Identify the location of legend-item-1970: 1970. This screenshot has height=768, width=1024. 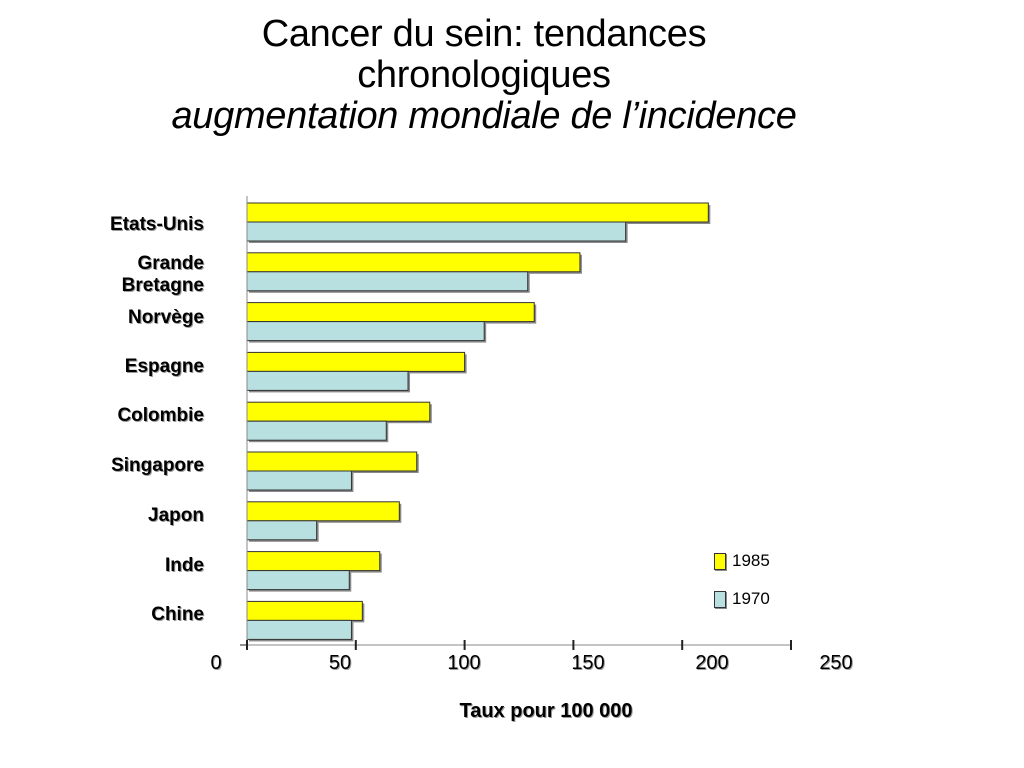
(742, 598).